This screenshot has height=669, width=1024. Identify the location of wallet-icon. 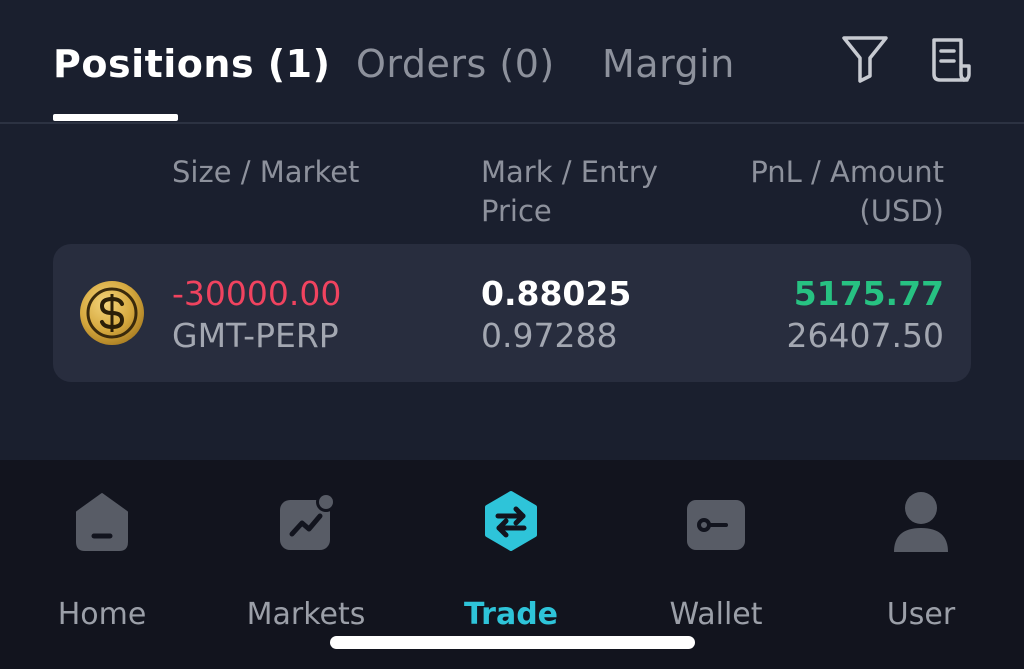
(716, 521).